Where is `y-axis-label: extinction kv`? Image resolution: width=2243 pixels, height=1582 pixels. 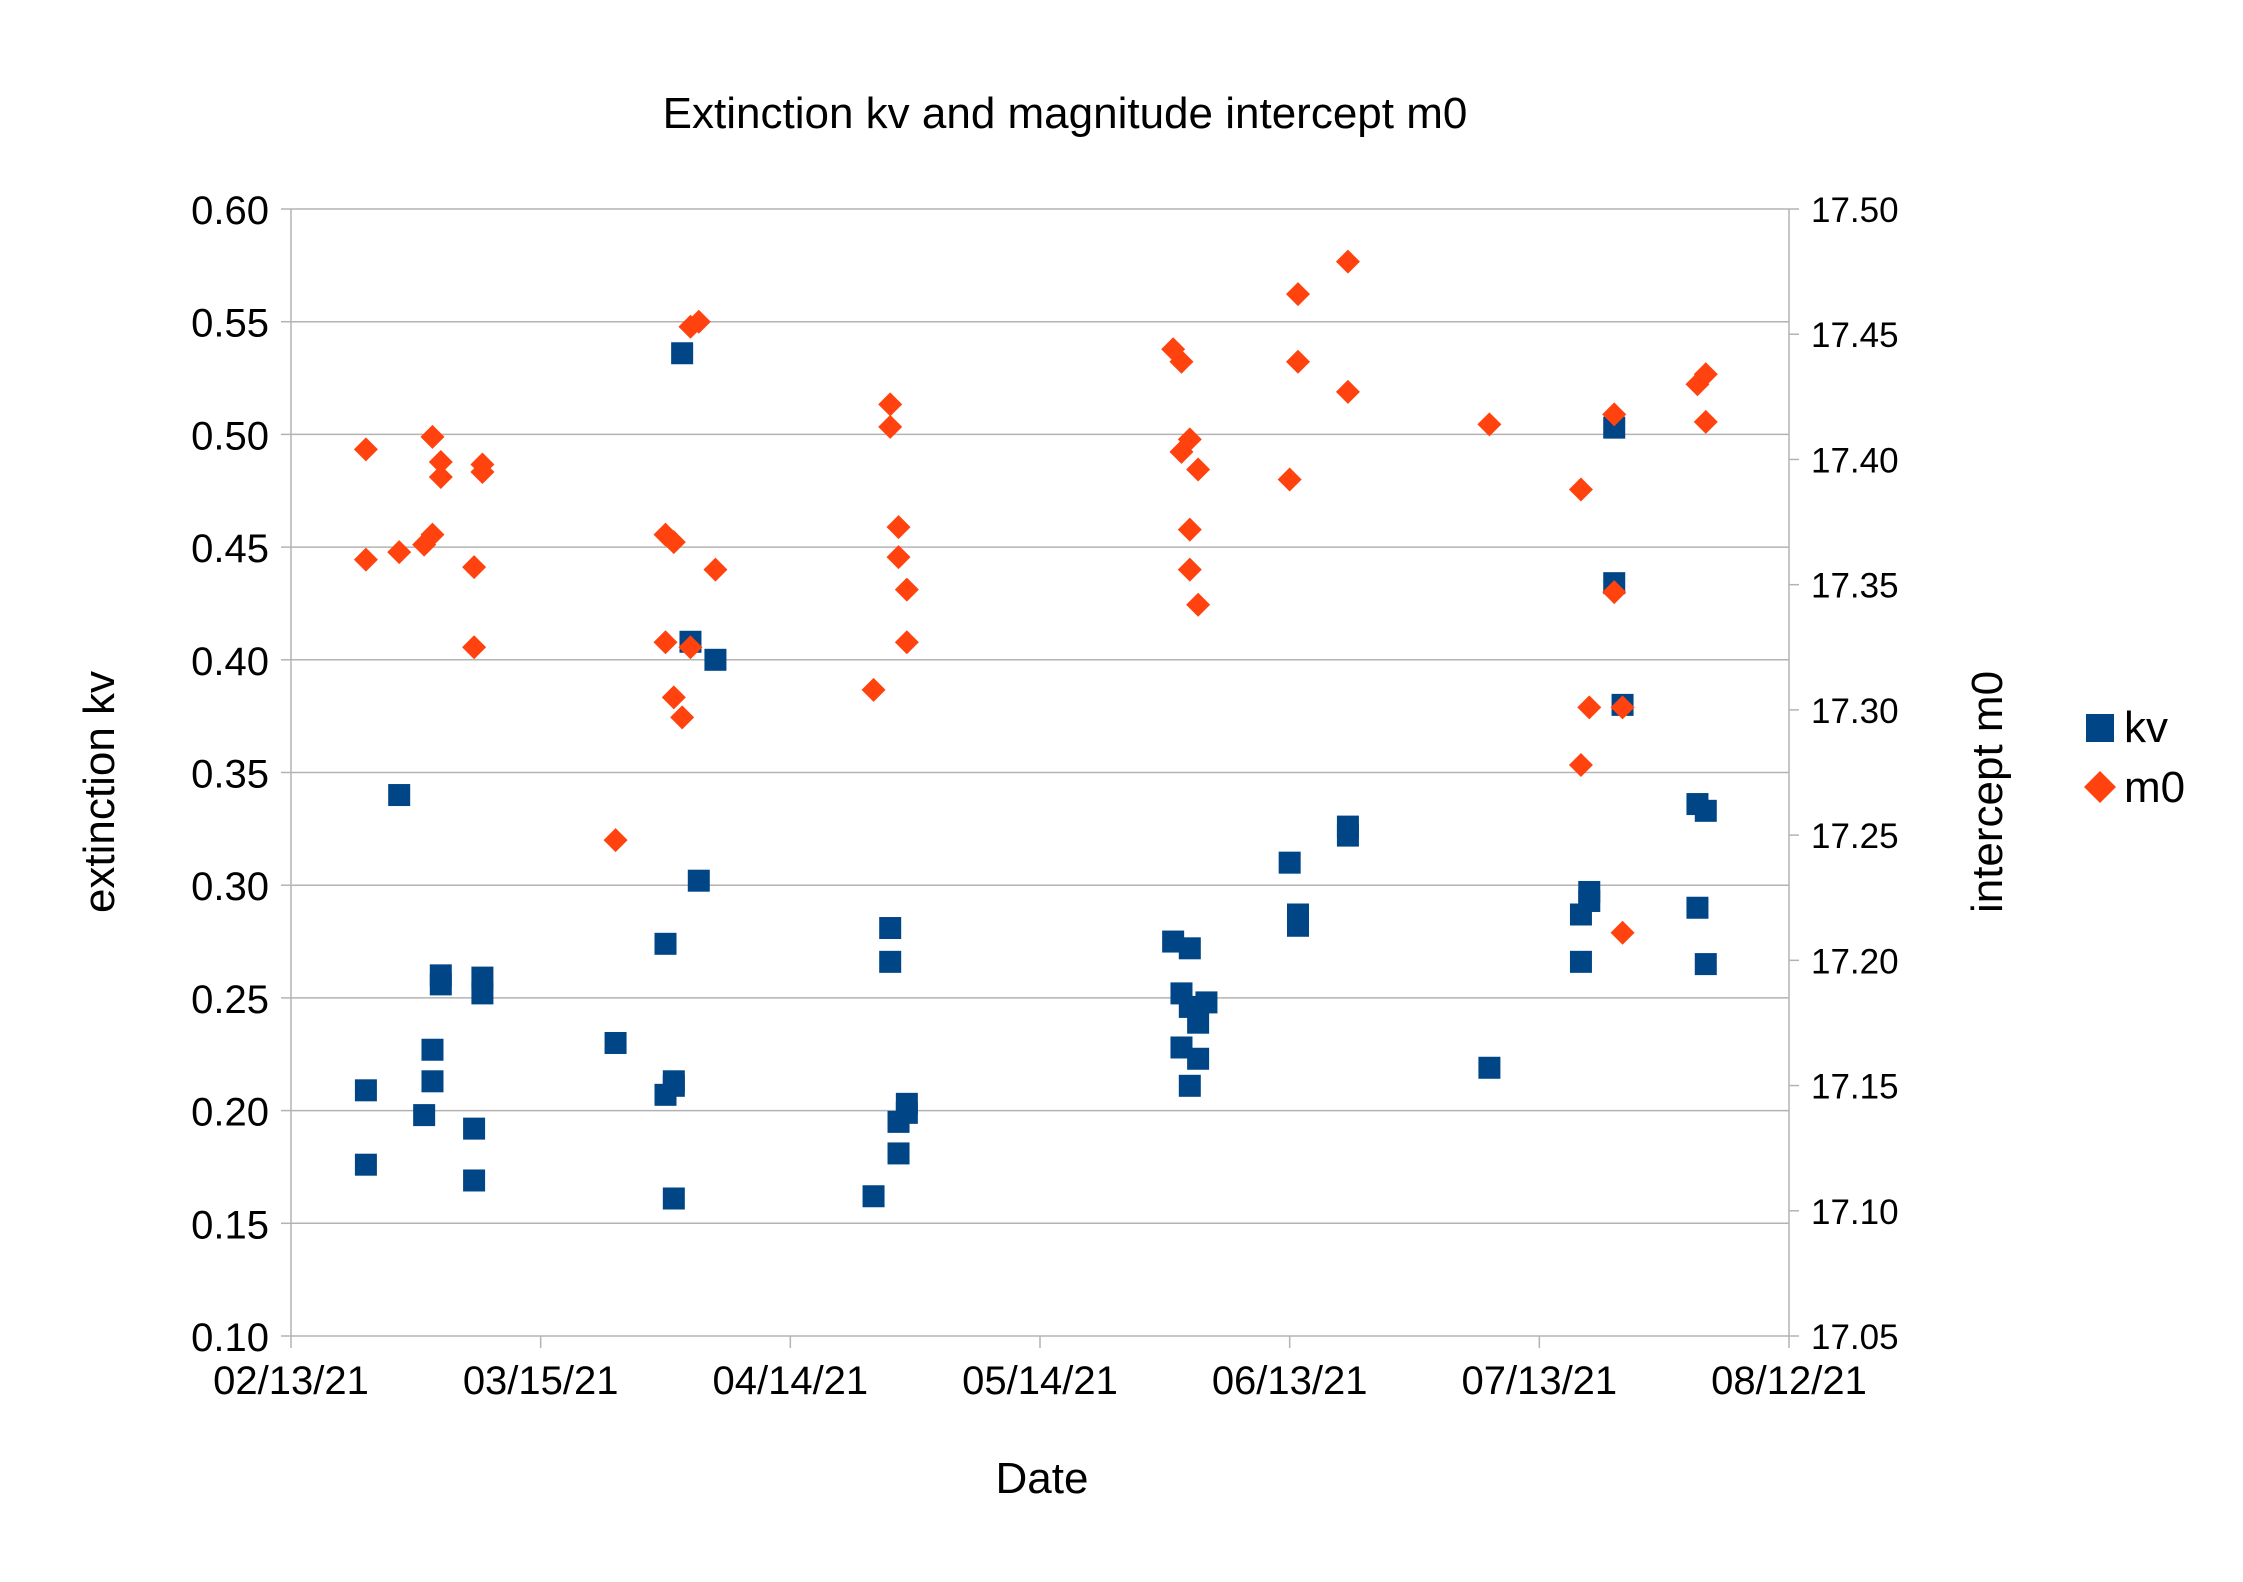
y-axis-label: extinction kv is located at coordinates (99, 792).